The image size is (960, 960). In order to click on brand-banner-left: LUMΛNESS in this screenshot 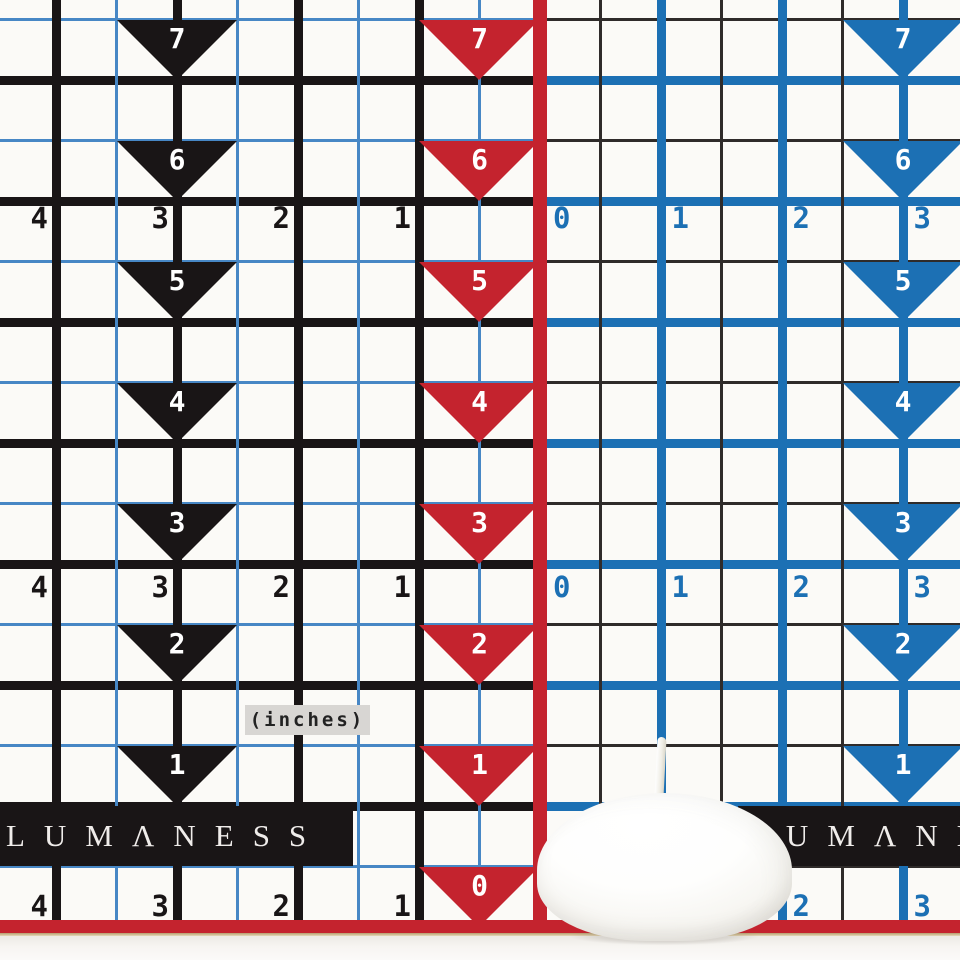, I will do `click(176, 836)`.